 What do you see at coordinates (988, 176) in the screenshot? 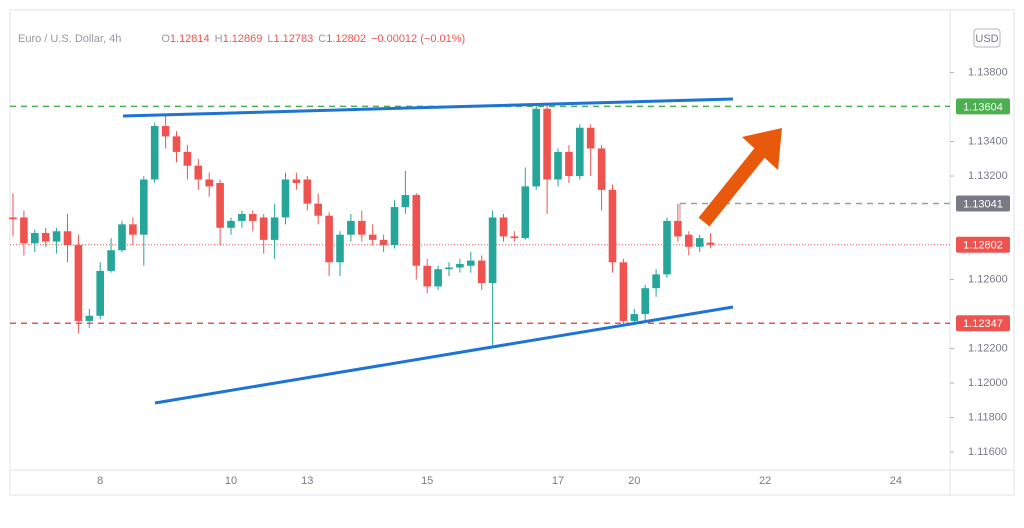
I see `y-tick-label: 1.13200` at bounding box center [988, 176].